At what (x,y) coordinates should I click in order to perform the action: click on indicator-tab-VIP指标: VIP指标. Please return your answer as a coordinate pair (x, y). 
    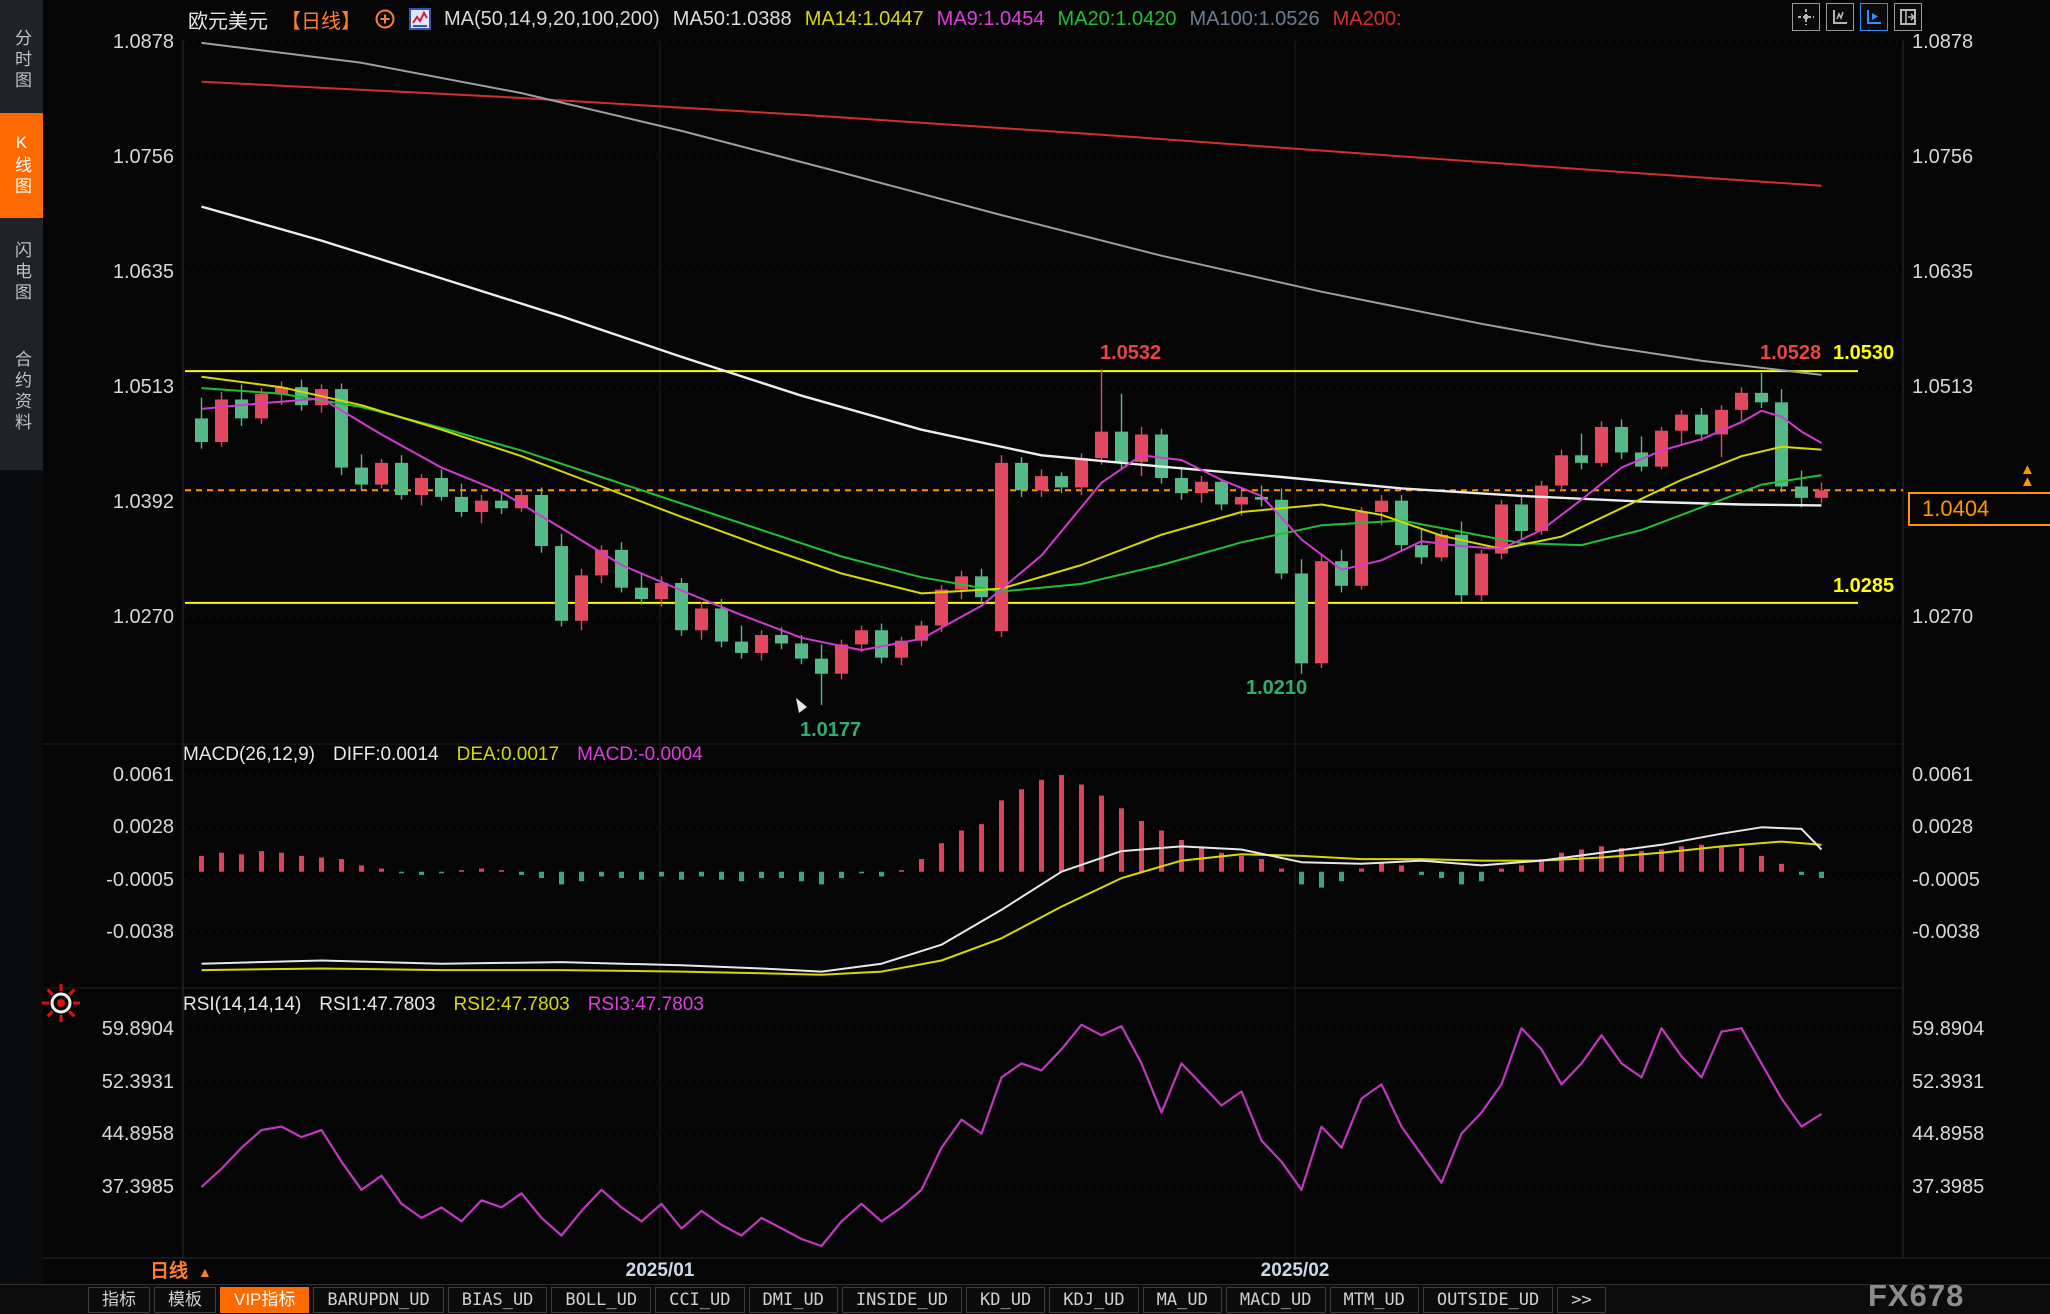
    Looking at the image, I should click on (265, 1299).